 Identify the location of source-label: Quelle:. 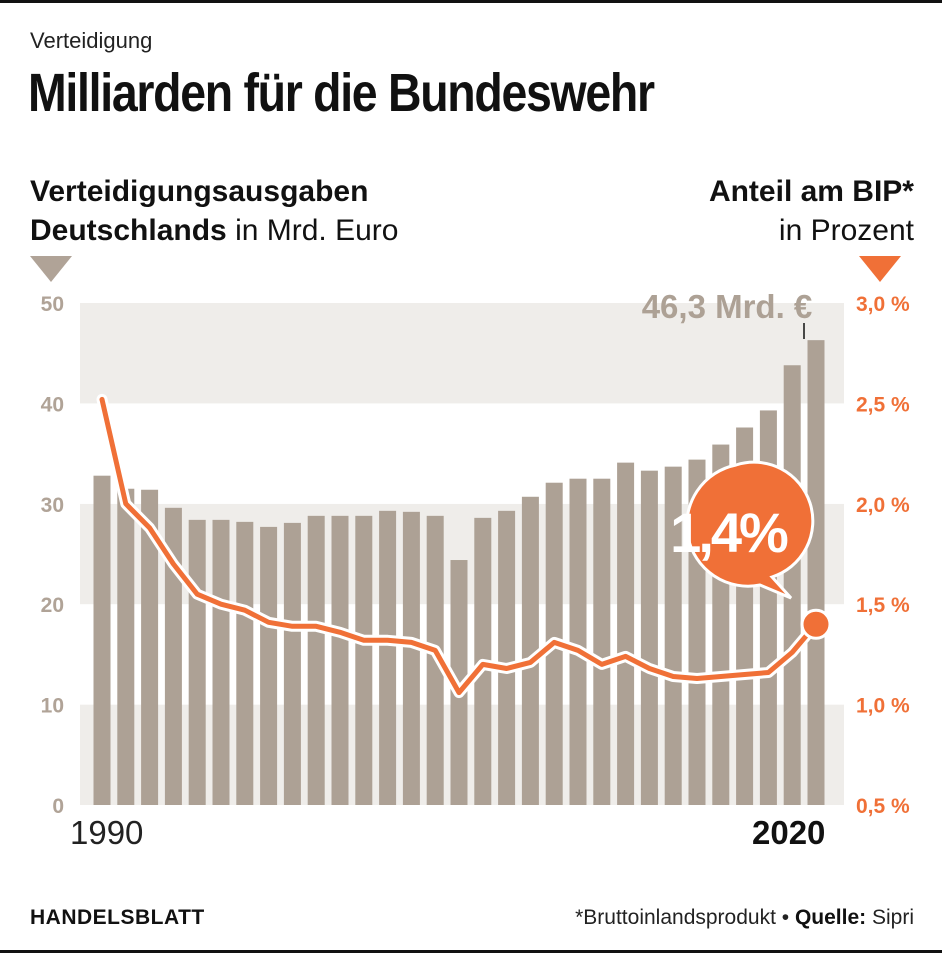
(830, 917).